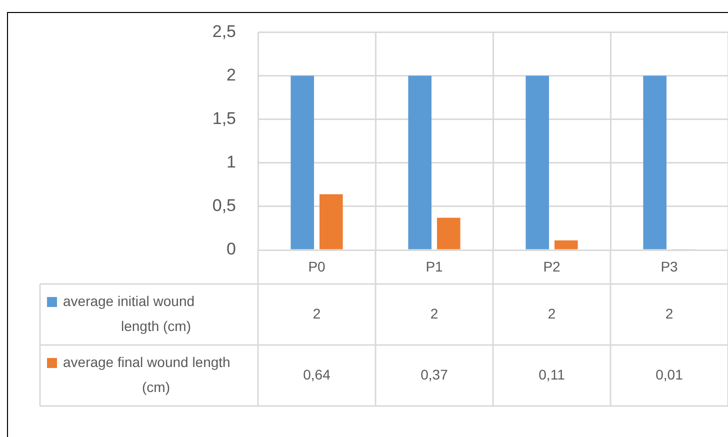 The image size is (728, 437). Describe the element at coordinates (552, 266) in the screenshot. I see `x-tick-label: P2` at that location.